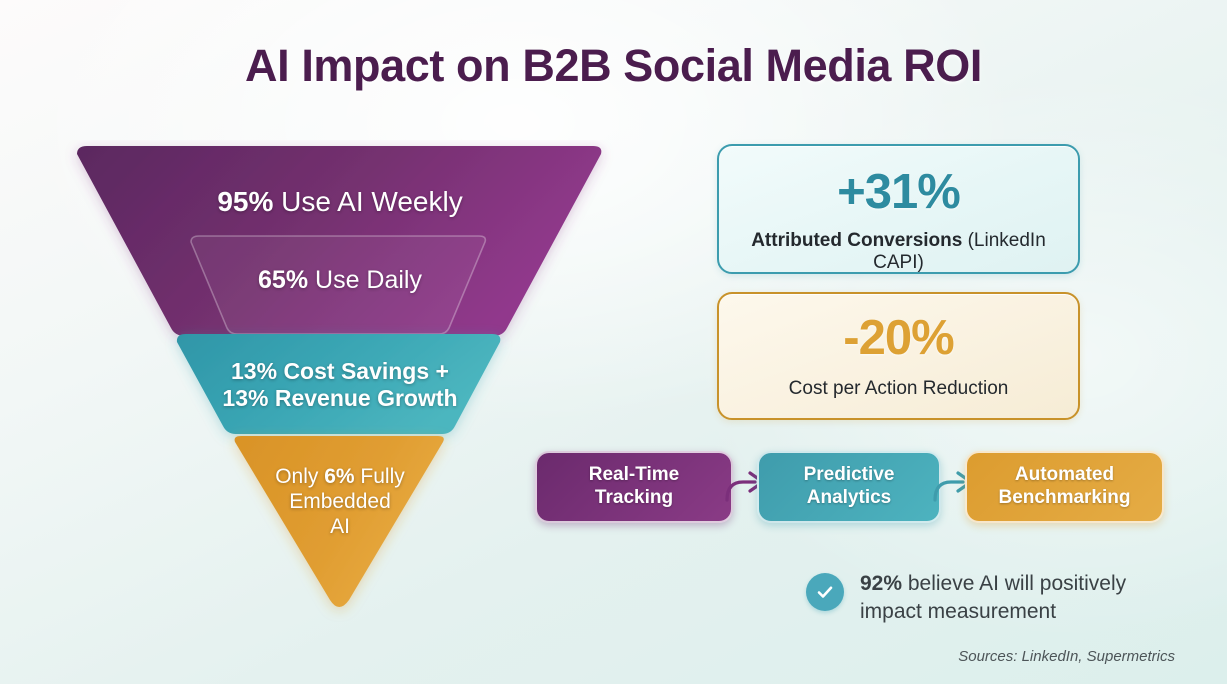  Describe the element at coordinates (959, 251) in the screenshot. I see `stat-label-rest-part: (LinkedIn CAPI)` at that location.